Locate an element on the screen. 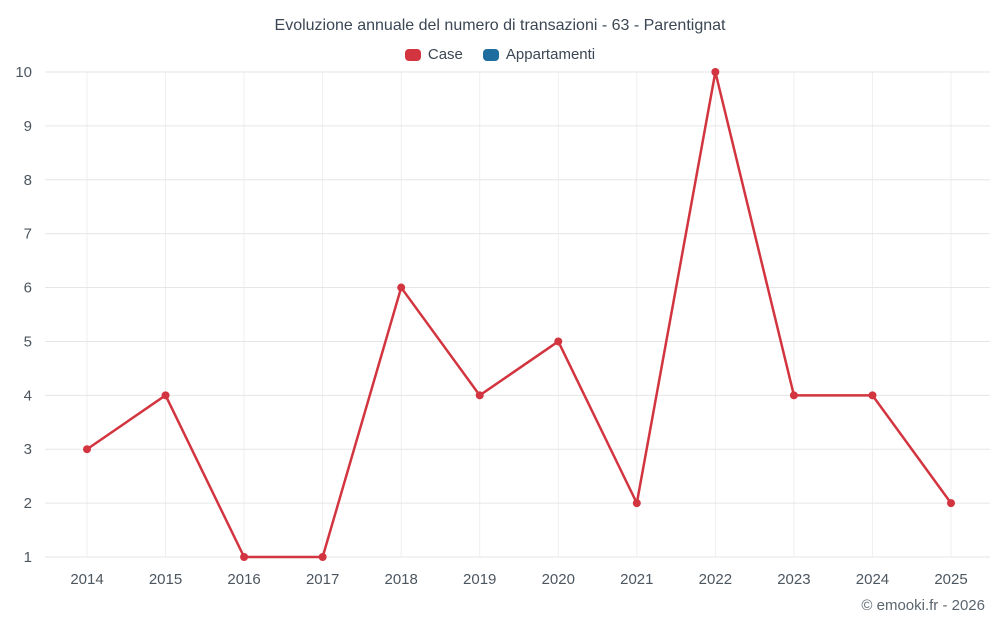 This screenshot has width=1000, height=625. appartamenti-series-marker-icon is located at coordinates (490, 54).